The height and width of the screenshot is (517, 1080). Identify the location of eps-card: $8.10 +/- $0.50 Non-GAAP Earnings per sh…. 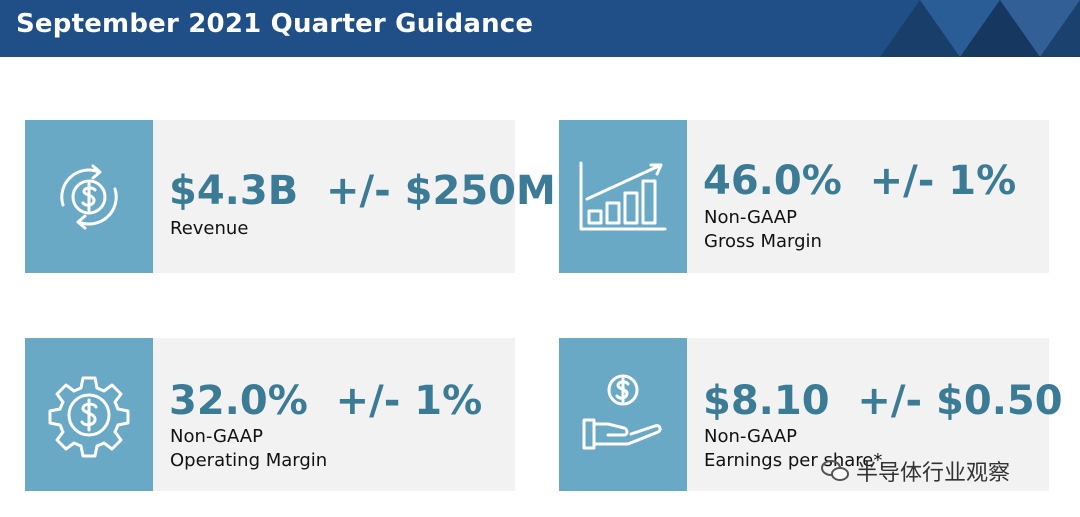
(811, 414).